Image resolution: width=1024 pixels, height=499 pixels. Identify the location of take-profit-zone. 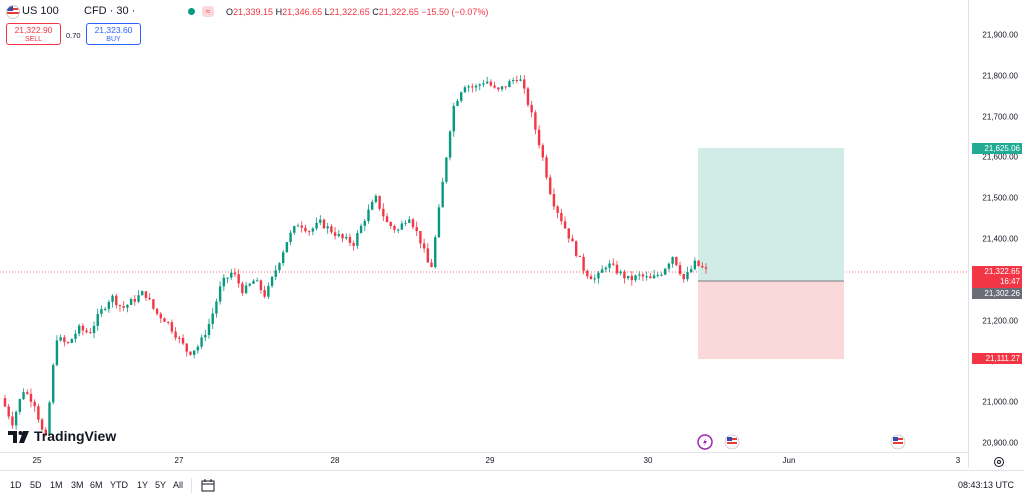
(771, 214).